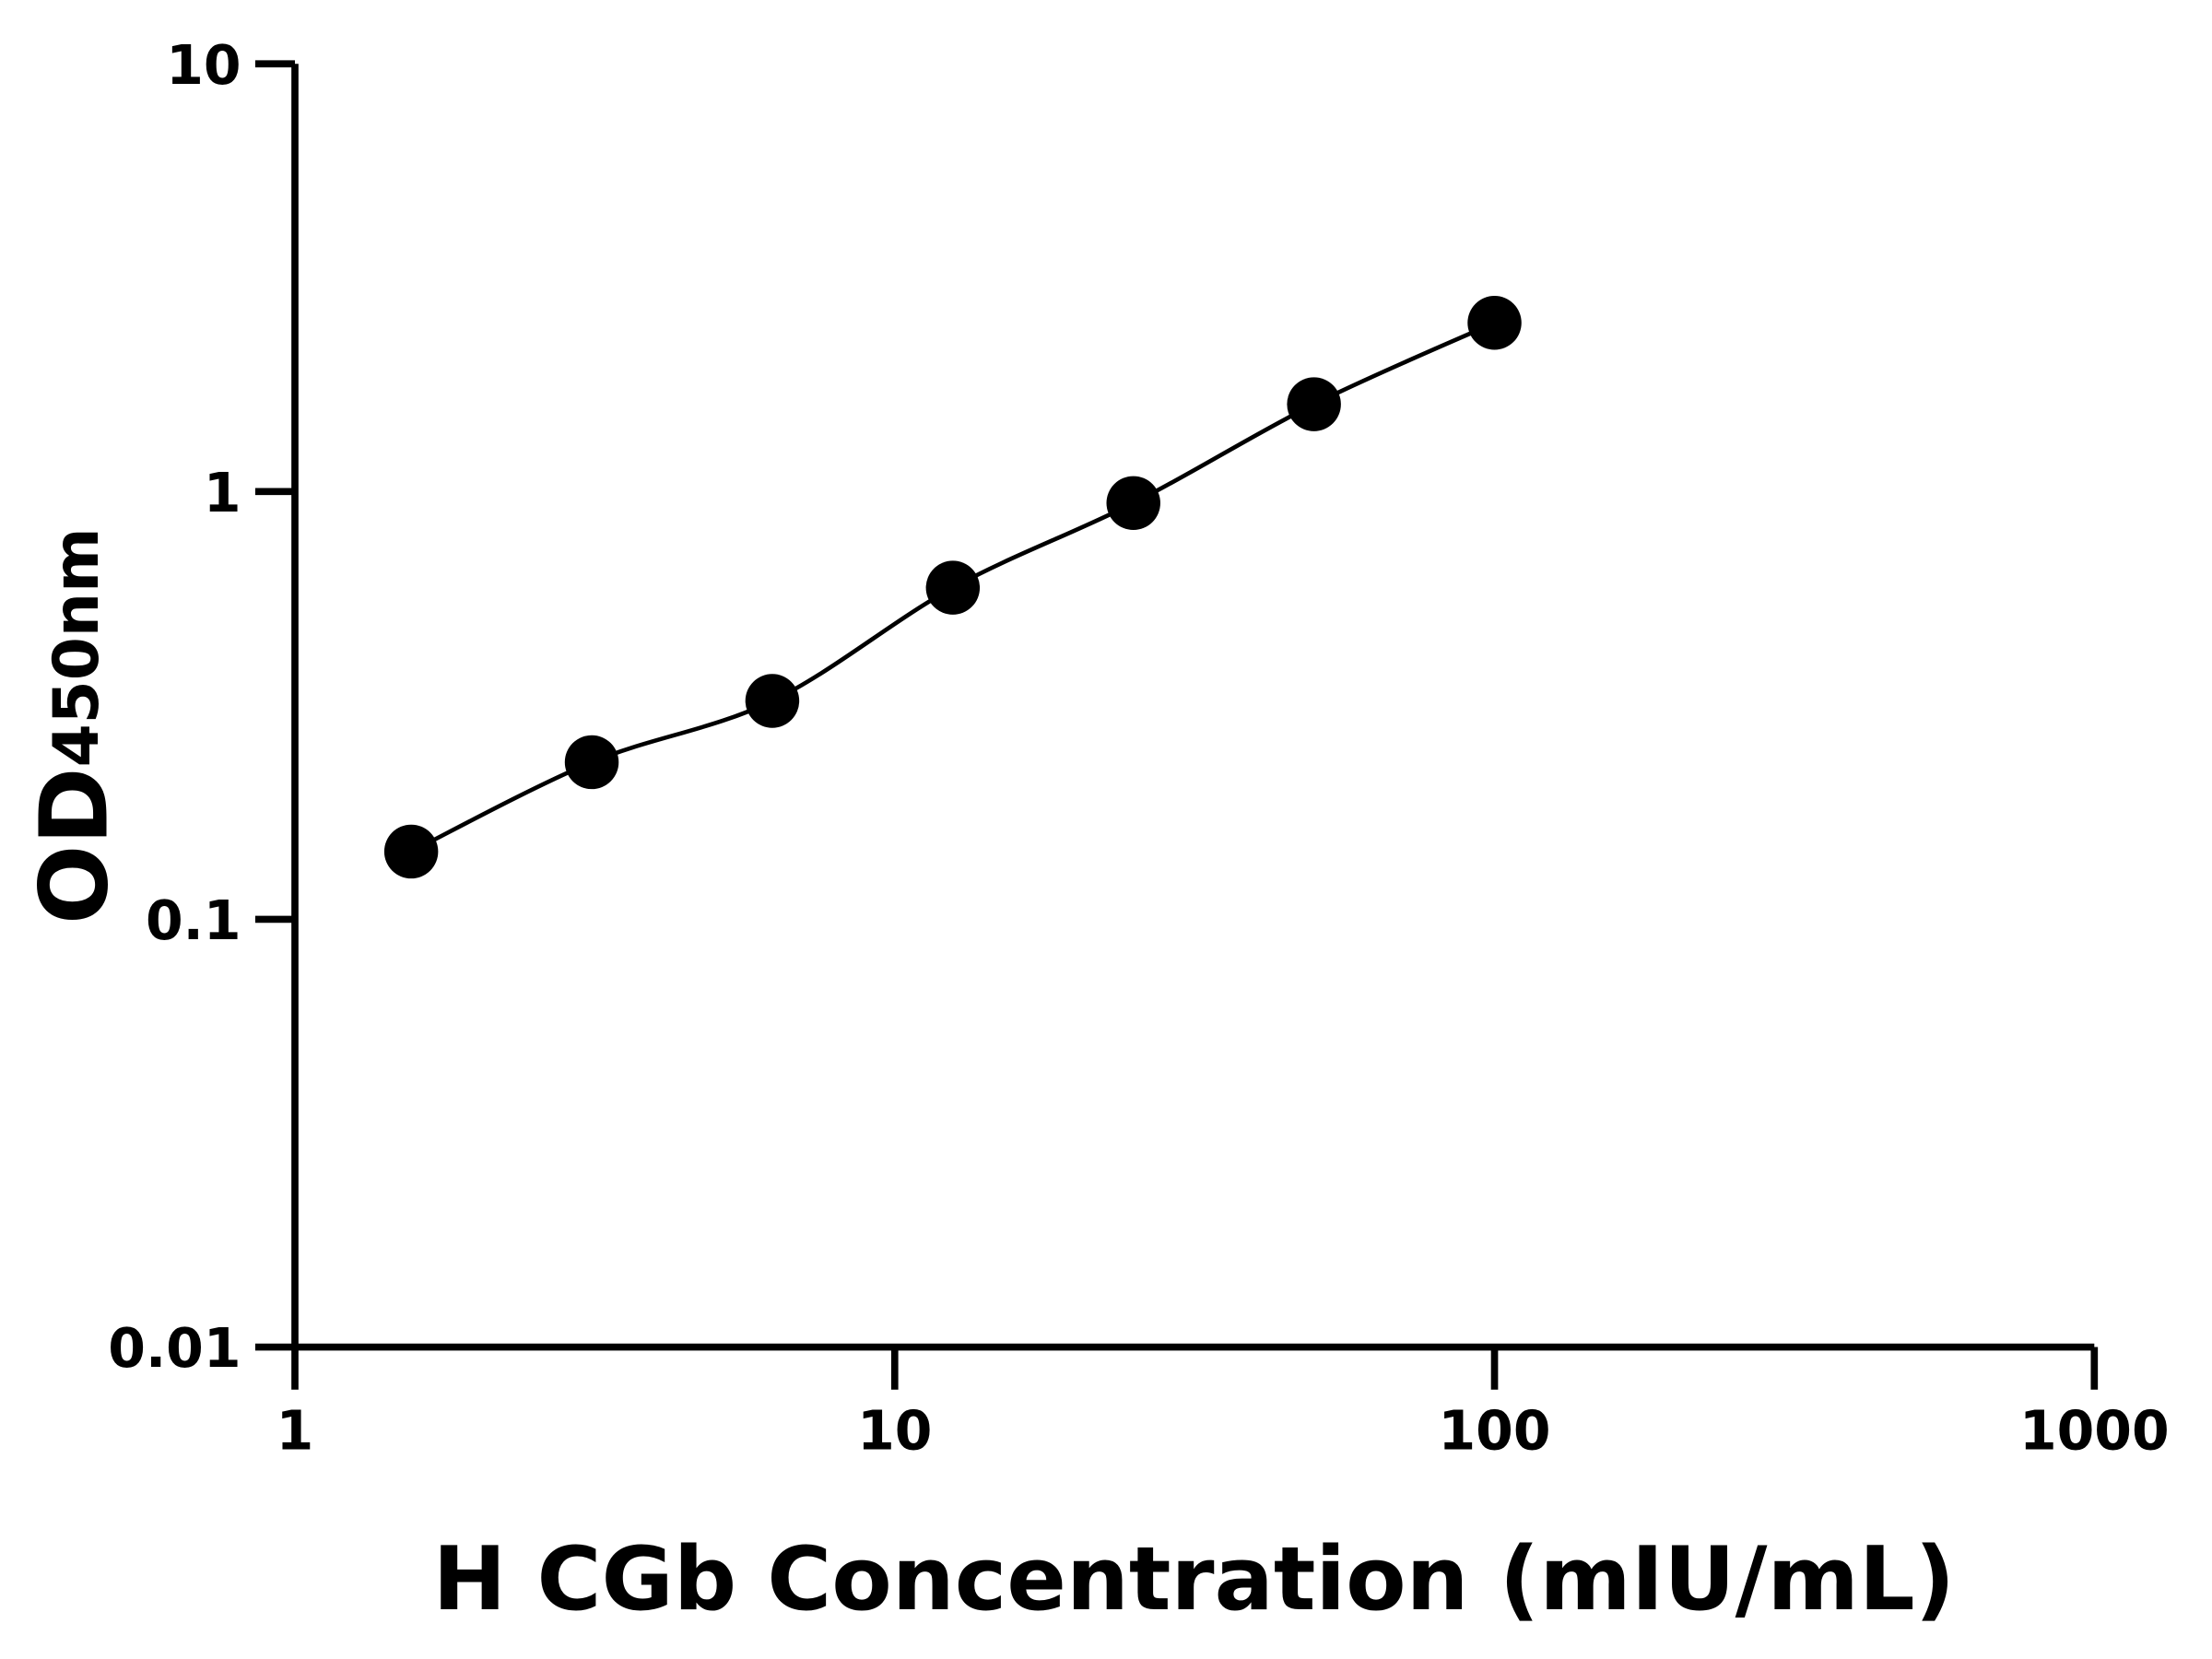 This screenshot has width=2212, height=1659. I want to click on x-tick-label: 1, so click(295, 1430).